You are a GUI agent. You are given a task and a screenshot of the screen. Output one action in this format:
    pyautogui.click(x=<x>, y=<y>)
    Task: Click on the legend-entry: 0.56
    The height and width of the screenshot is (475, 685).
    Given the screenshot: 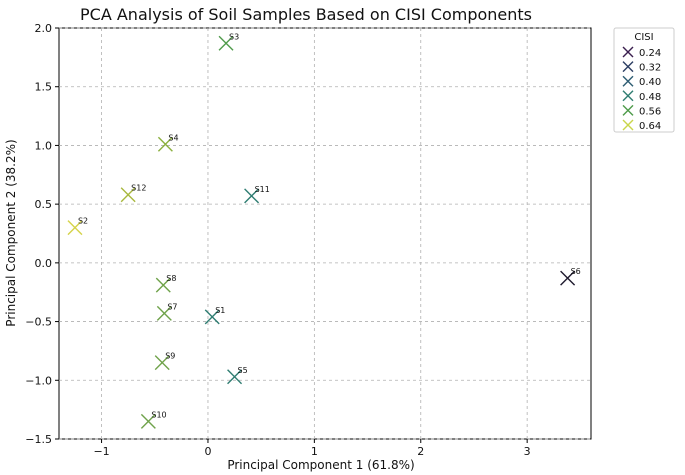 What is the action you would take?
    pyautogui.click(x=641, y=110)
    